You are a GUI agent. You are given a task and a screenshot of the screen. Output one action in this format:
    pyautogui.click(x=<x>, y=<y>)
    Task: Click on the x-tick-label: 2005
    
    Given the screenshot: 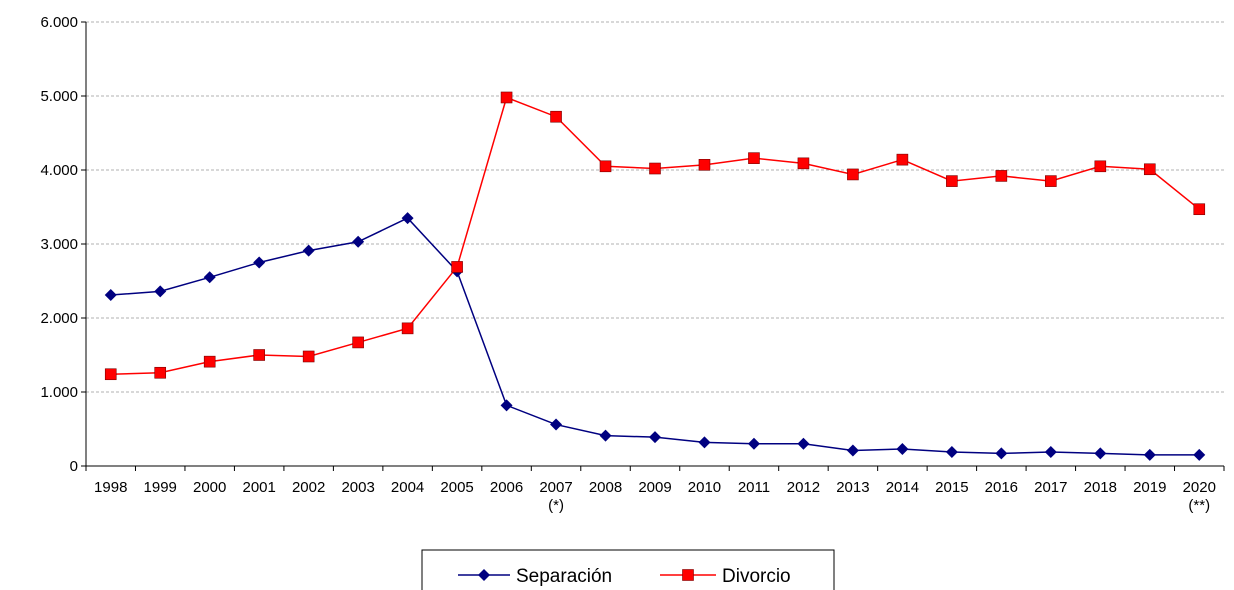 What is the action you would take?
    pyautogui.click(x=456, y=487)
    